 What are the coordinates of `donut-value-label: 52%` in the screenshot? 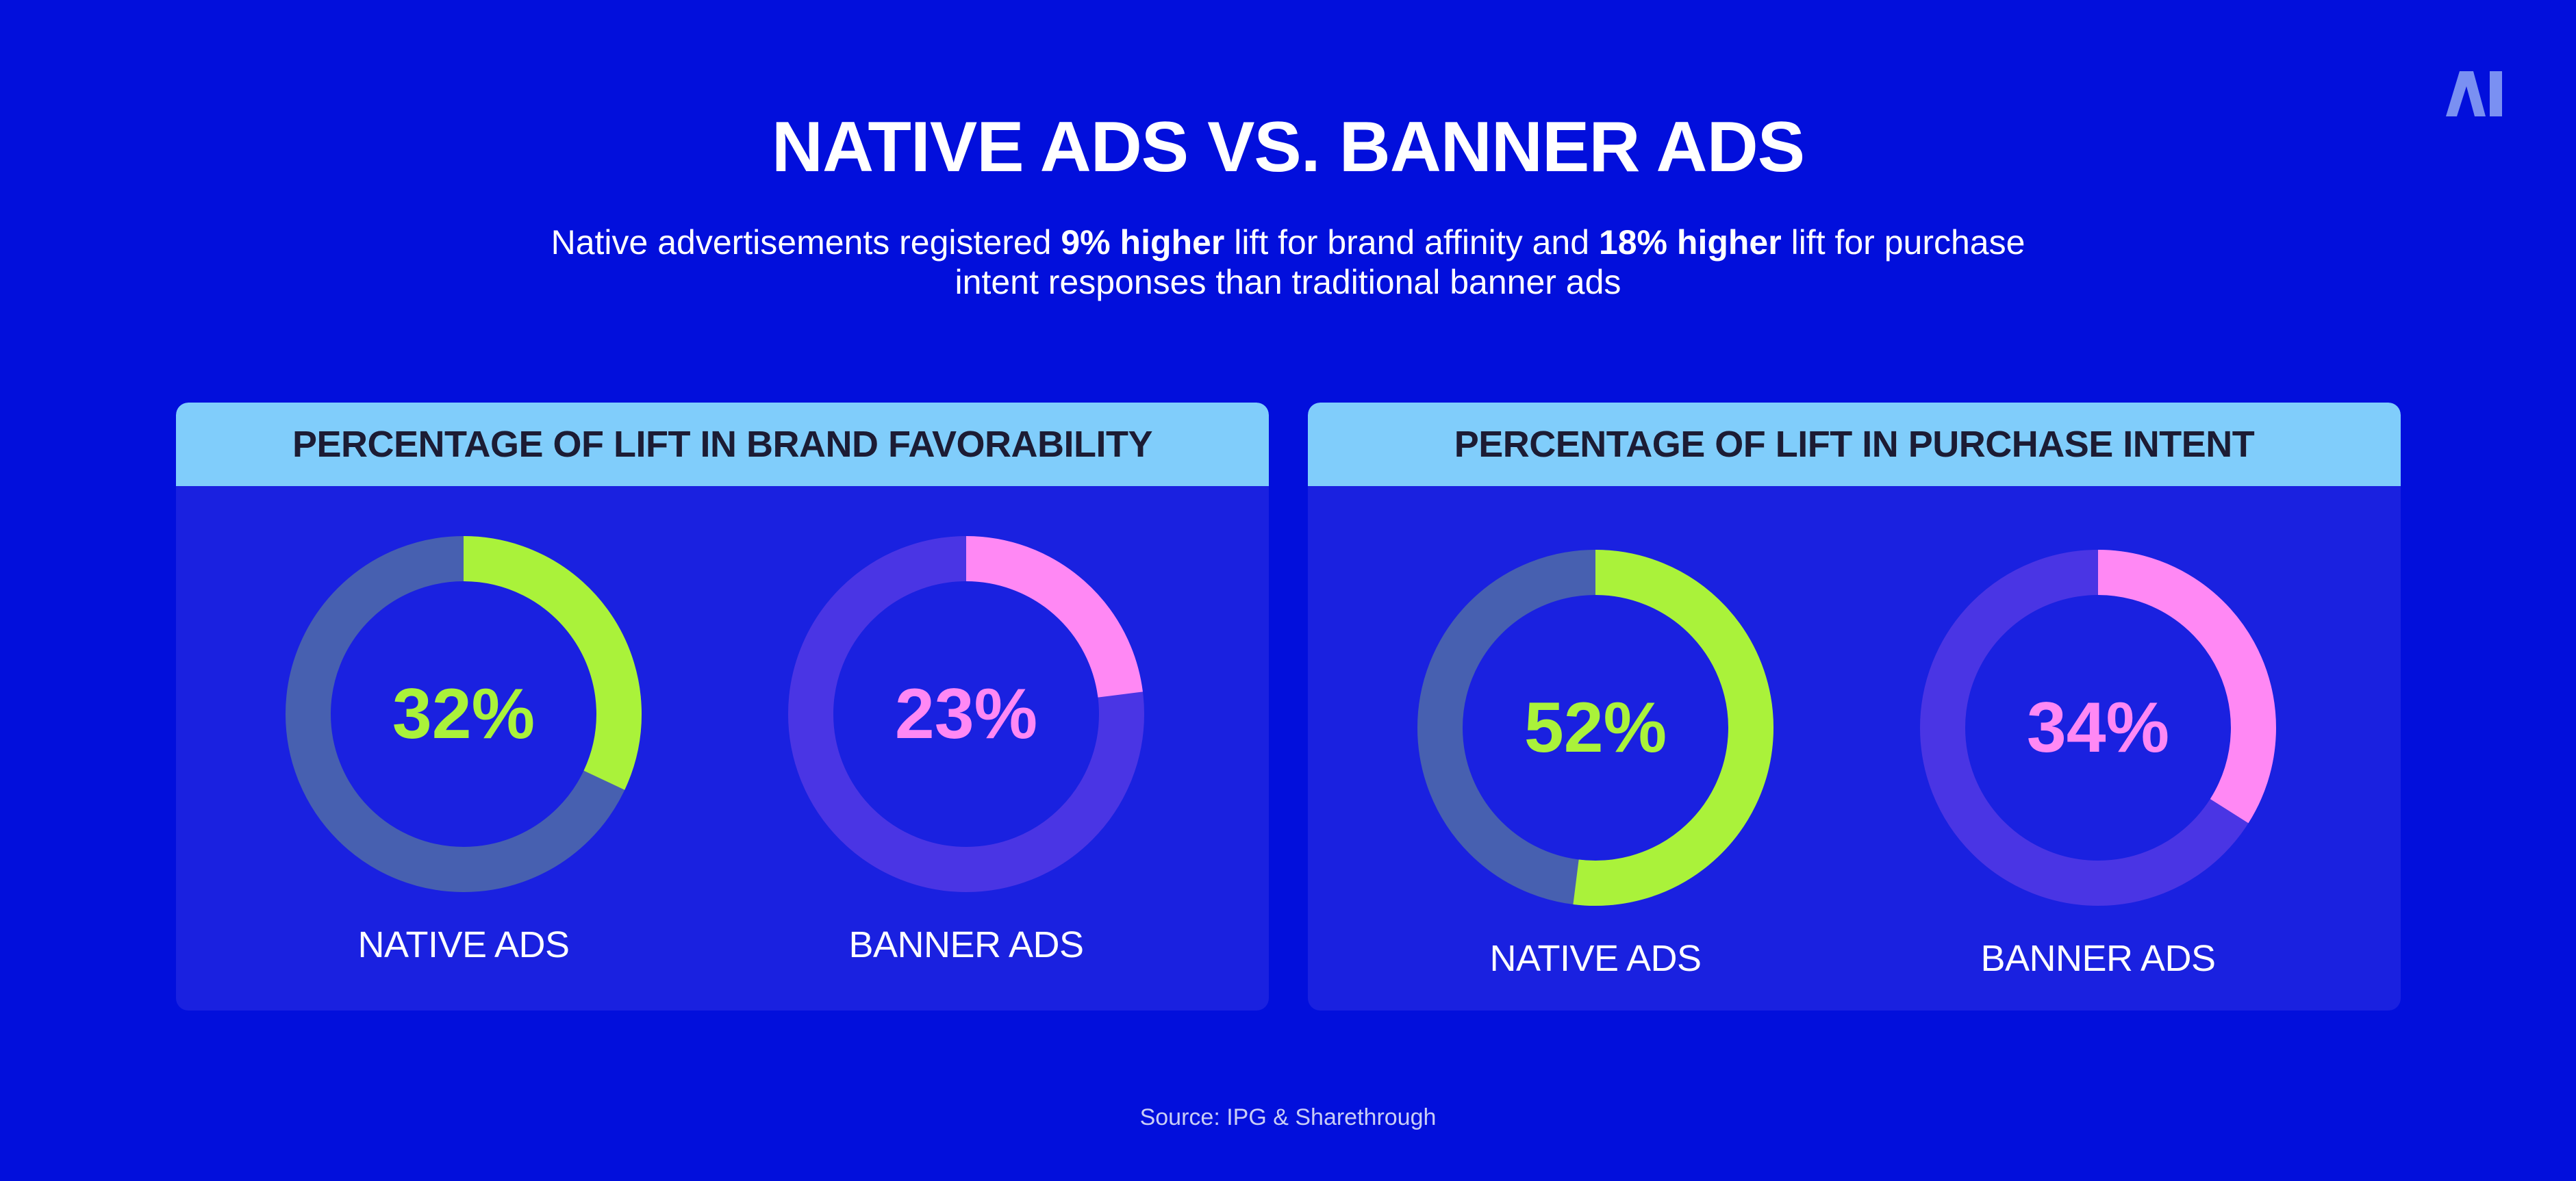 It's located at (1595, 727).